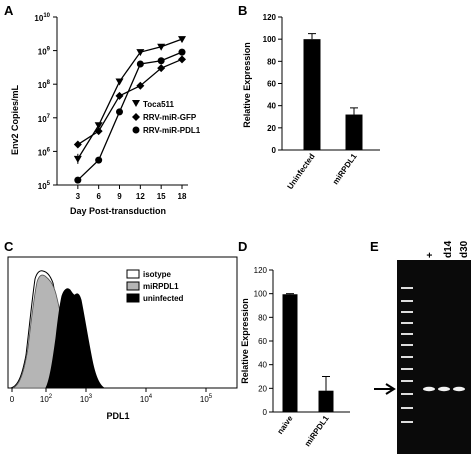 The image size is (474, 464). I want to click on tick-exponent: 7, so click(49, 117).